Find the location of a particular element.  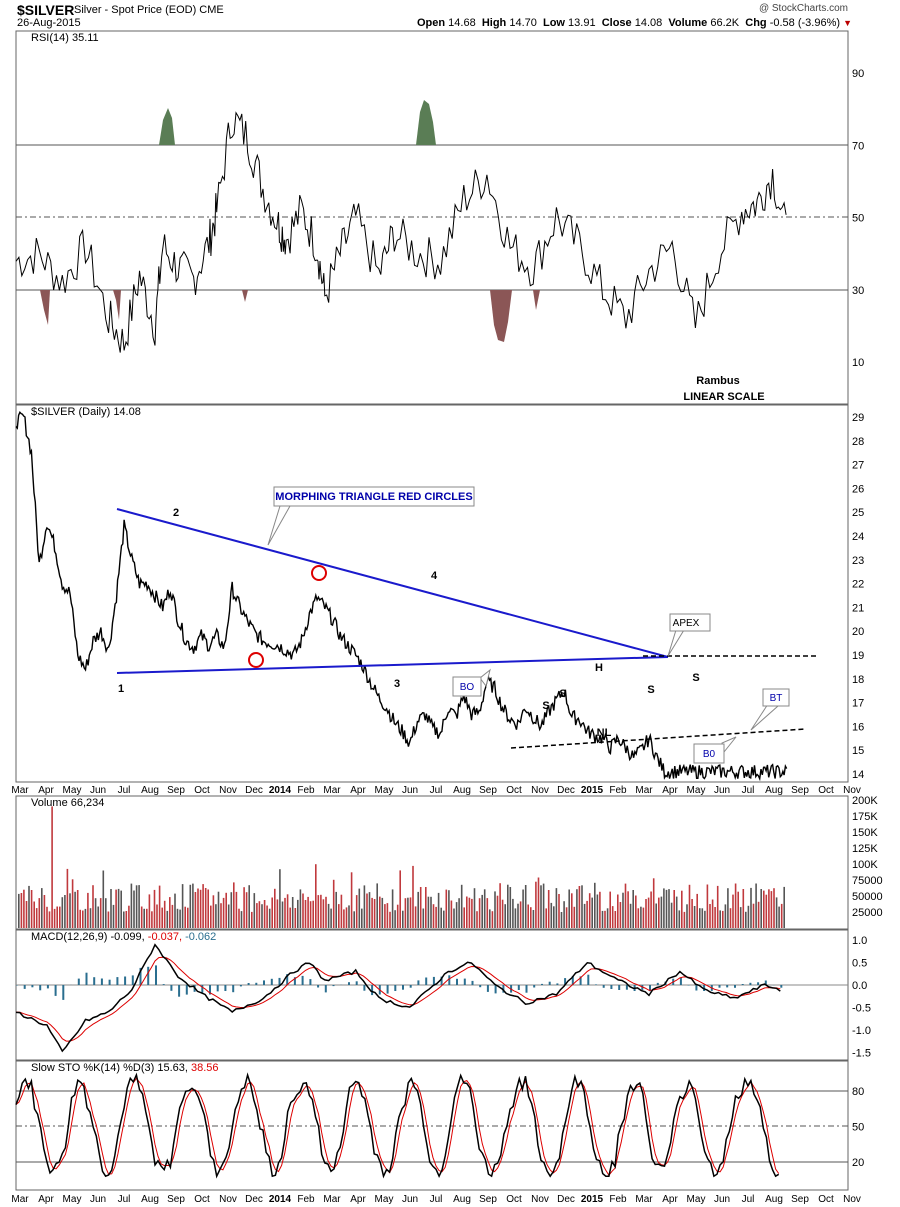

rsi-label: RSI(14) 35.11 is located at coordinates (65, 38).